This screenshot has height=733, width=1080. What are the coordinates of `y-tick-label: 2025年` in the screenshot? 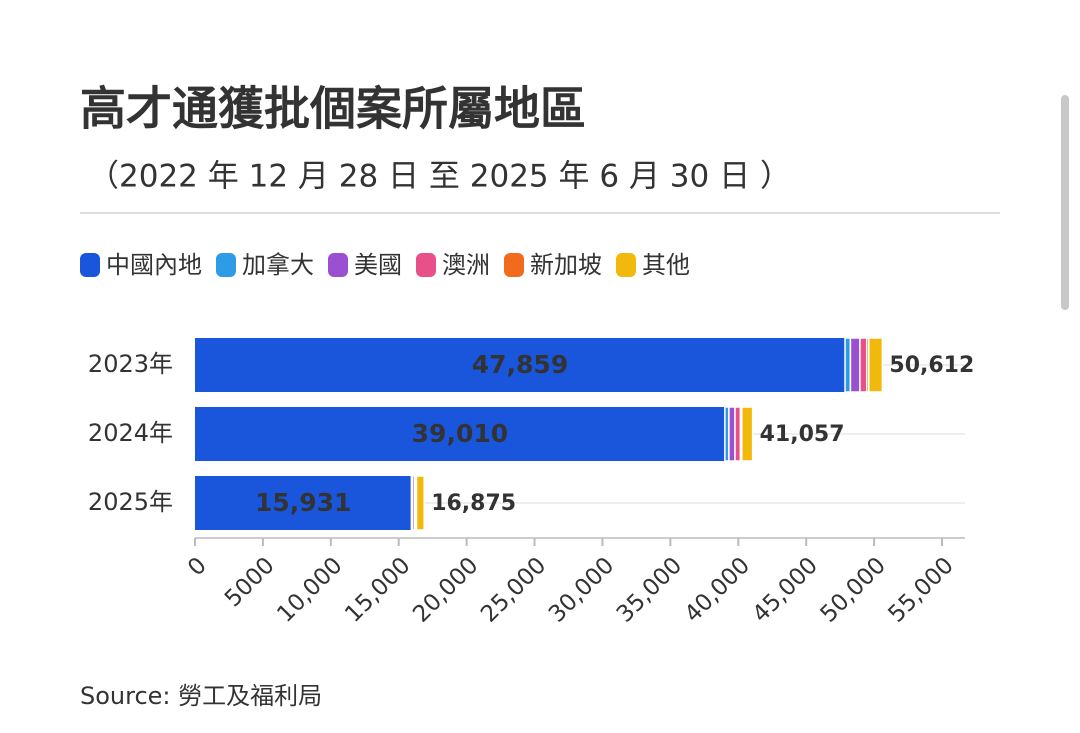 It's located at (130, 502).